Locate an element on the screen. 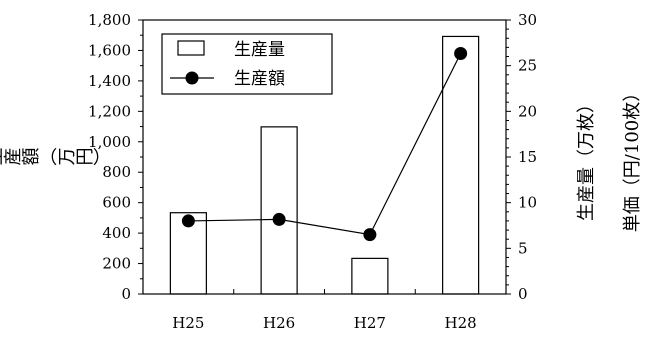 The width and height of the screenshot is (664, 338). x-tick-label: H25 is located at coordinates (188, 323).